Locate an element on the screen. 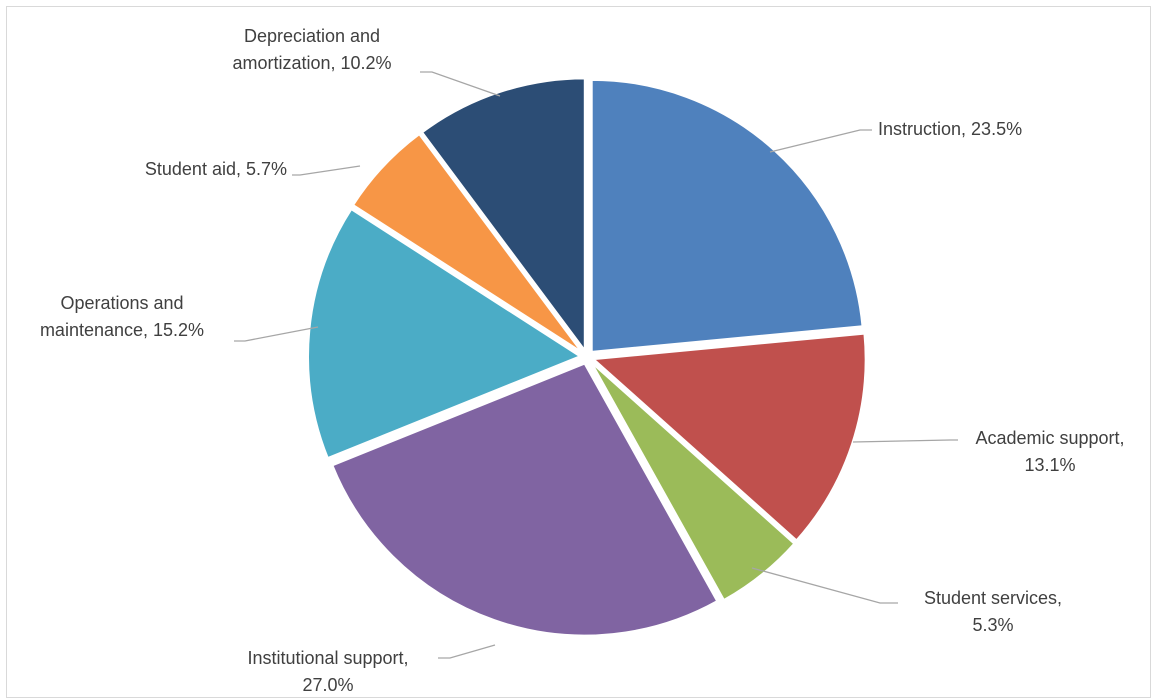 The height and width of the screenshot is (700, 1158). pie-slice-operations-and-maintenance is located at coordinates (445, 333).